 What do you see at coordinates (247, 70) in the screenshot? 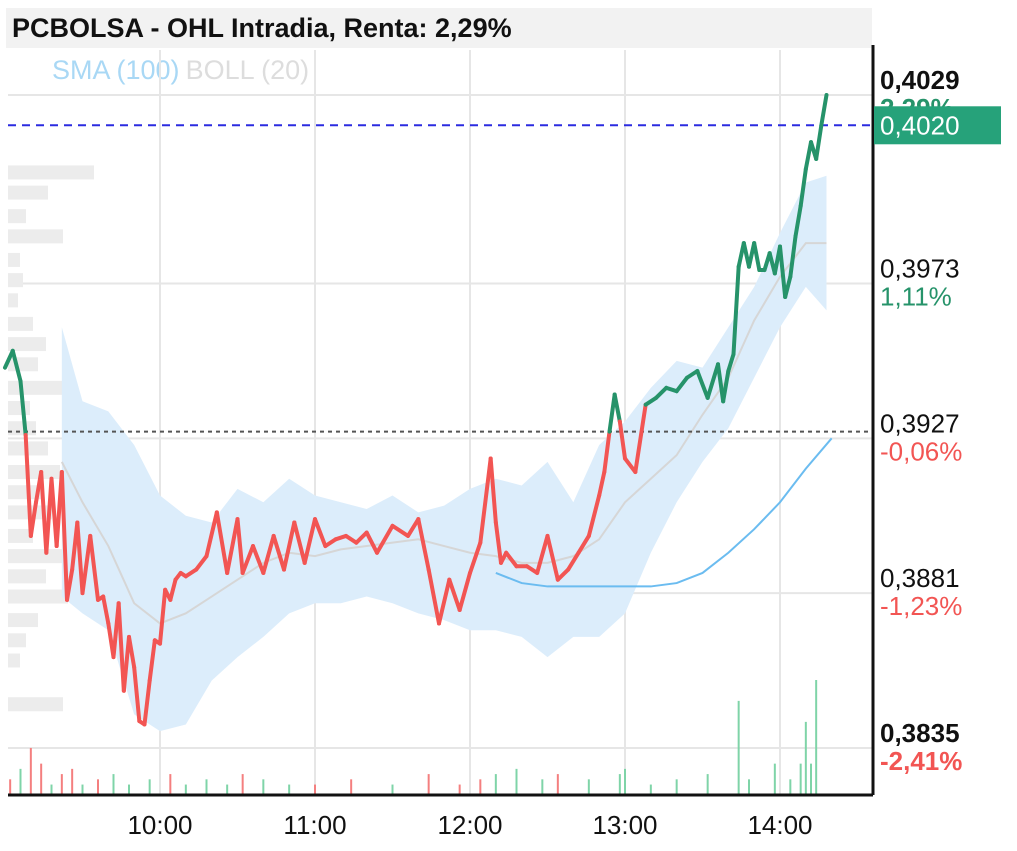
I see `legend-boll: BOLL (20)` at bounding box center [247, 70].